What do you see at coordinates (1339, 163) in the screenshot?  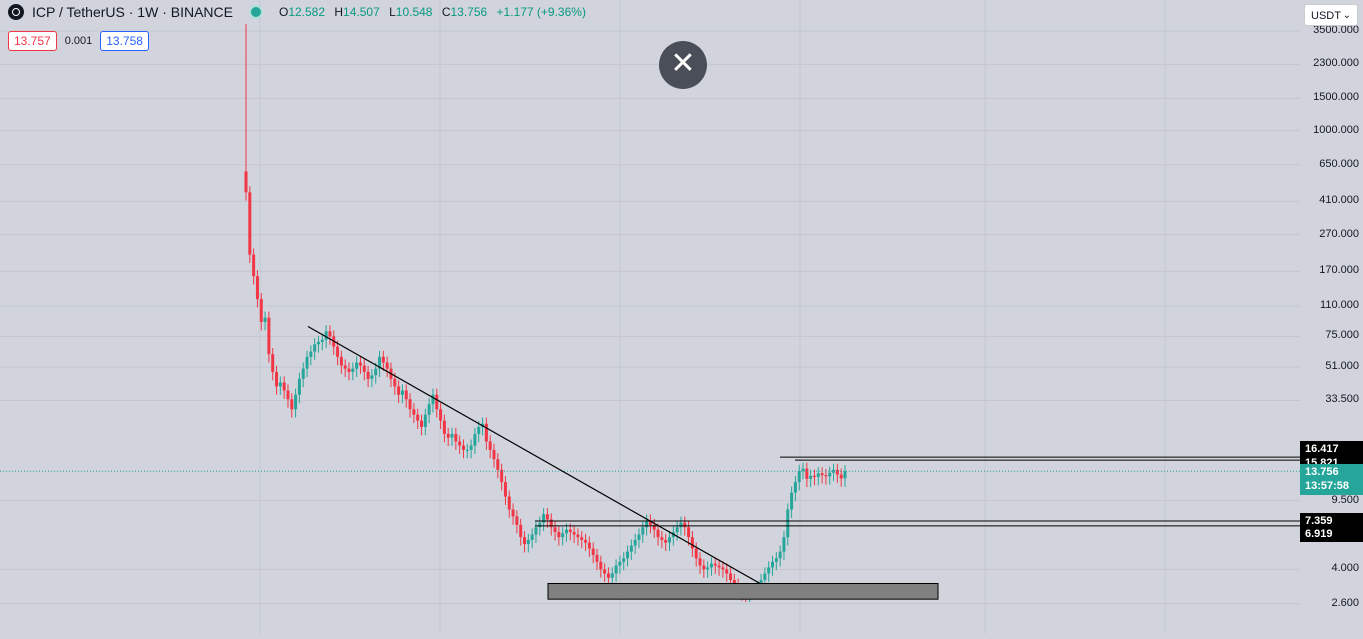 I see `price-tick-label: 650.000` at bounding box center [1339, 163].